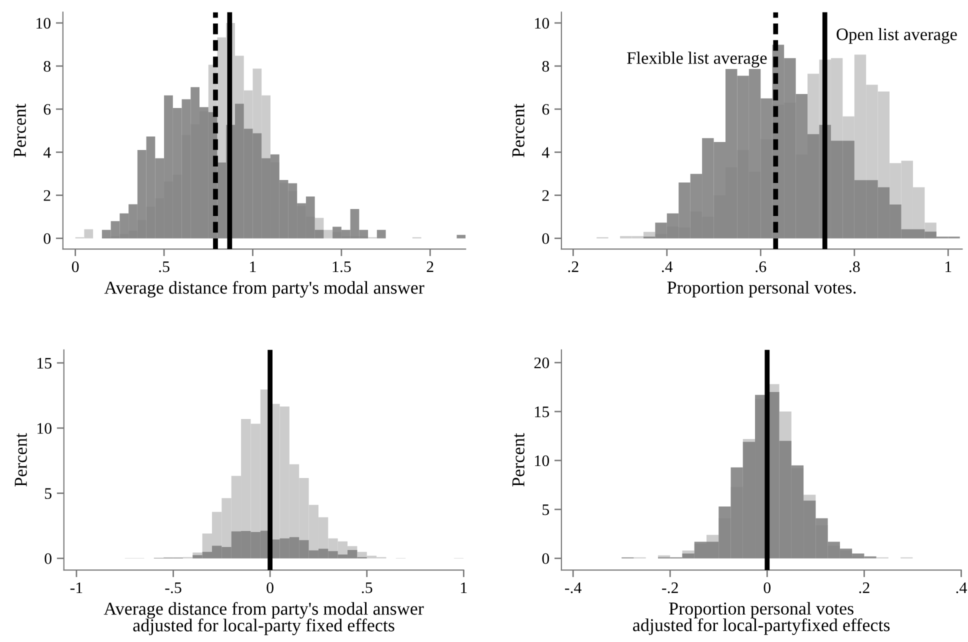 The width and height of the screenshot is (968, 642). What do you see at coordinates (341, 266) in the screenshot?
I see `x-tick-label: 1.5` at bounding box center [341, 266].